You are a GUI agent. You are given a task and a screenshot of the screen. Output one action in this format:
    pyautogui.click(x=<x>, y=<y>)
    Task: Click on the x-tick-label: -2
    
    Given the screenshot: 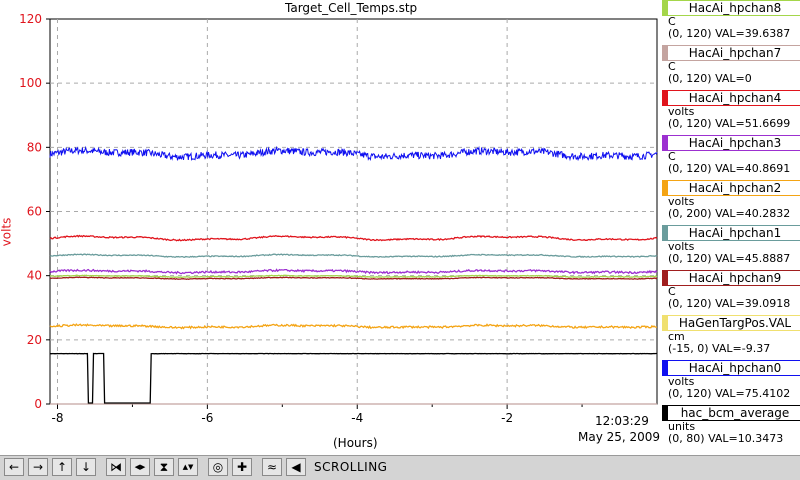 What is the action you would take?
    pyautogui.click(x=507, y=418)
    